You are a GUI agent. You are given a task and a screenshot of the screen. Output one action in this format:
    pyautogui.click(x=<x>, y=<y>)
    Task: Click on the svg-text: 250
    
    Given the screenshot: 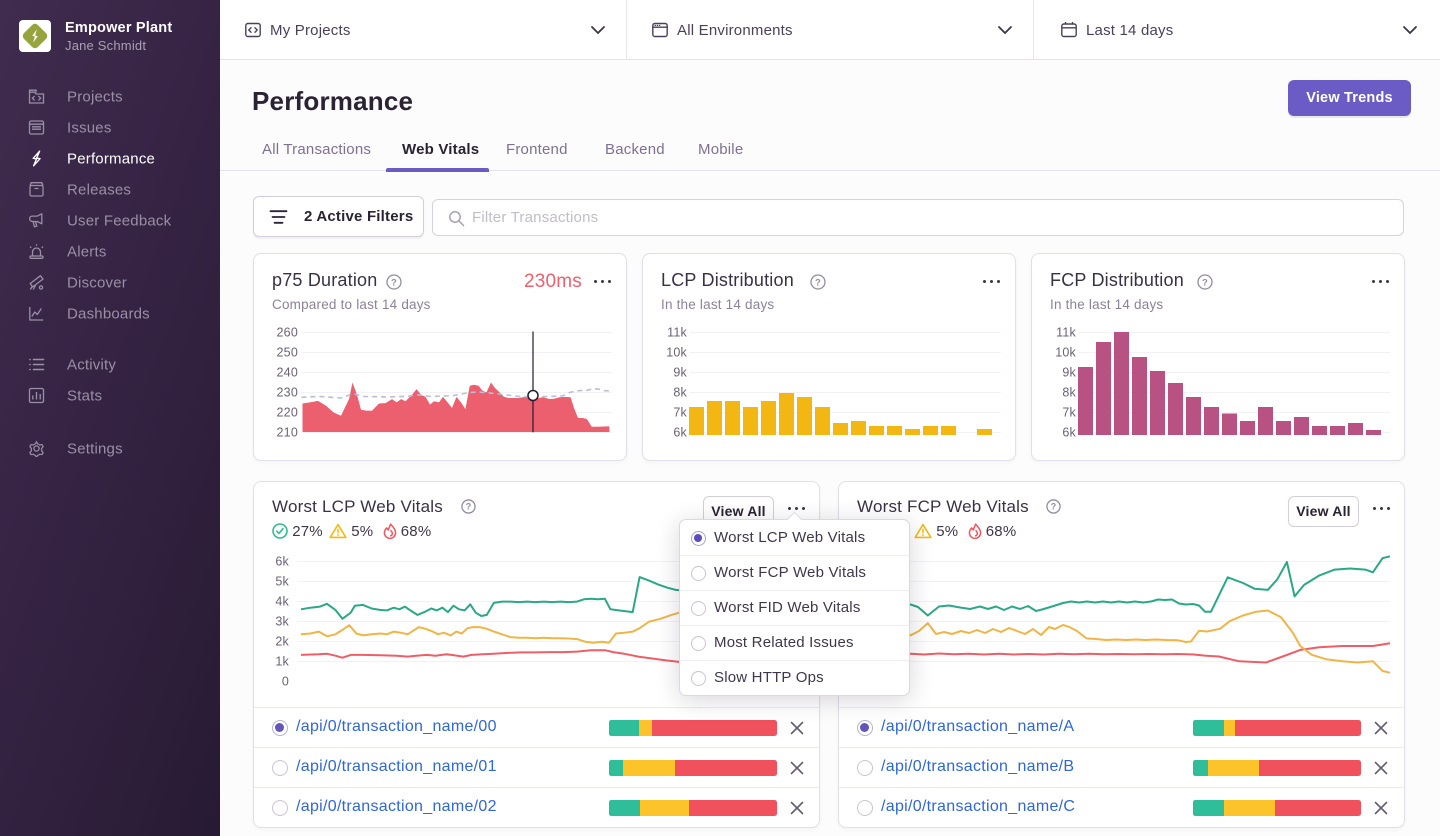 What is the action you would take?
    pyautogui.click(x=287, y=353)
    